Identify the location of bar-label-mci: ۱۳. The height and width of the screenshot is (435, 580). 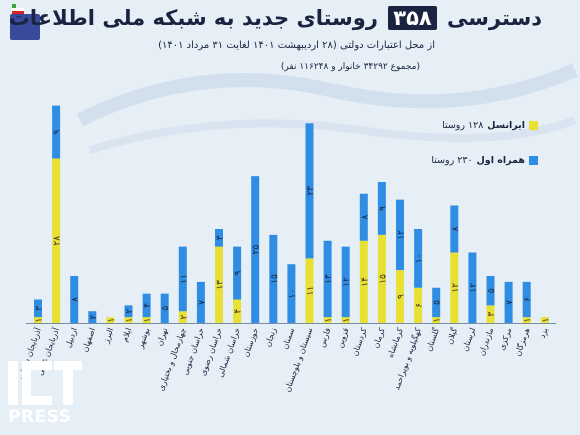
(329, 279).